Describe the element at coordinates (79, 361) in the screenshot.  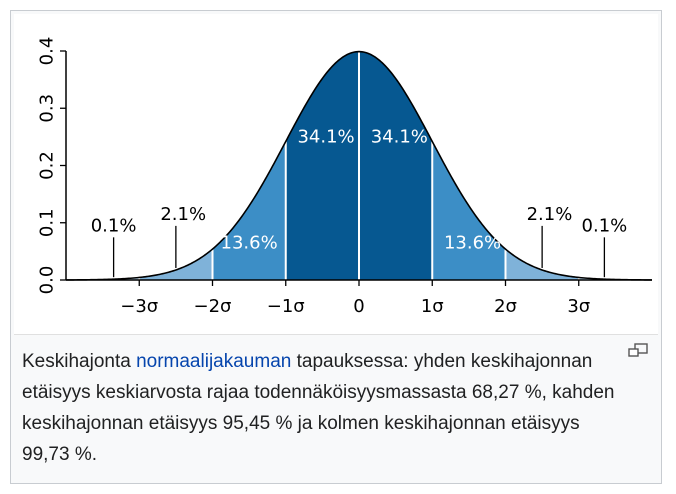
I see `caption-text-start: Keskihajonta` at that location.